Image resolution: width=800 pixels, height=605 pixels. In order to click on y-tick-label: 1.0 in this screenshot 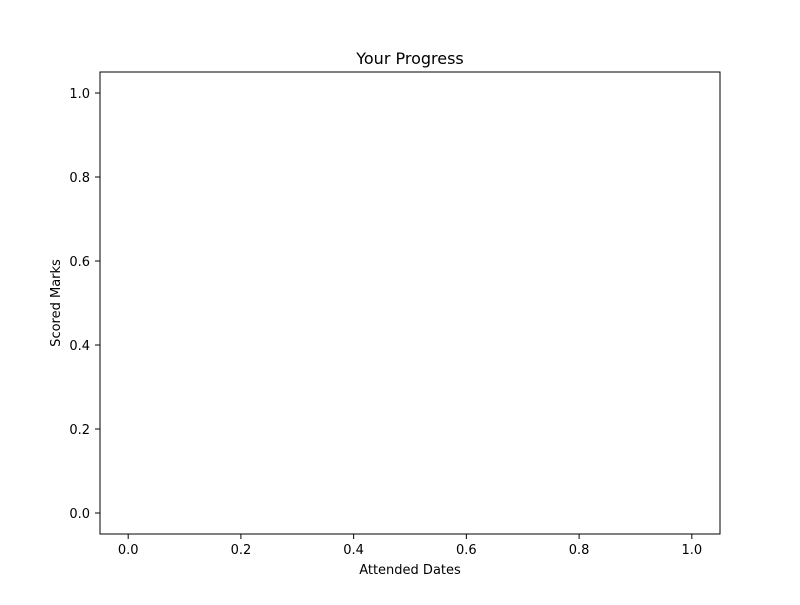, I will do `click(79, 94)`.